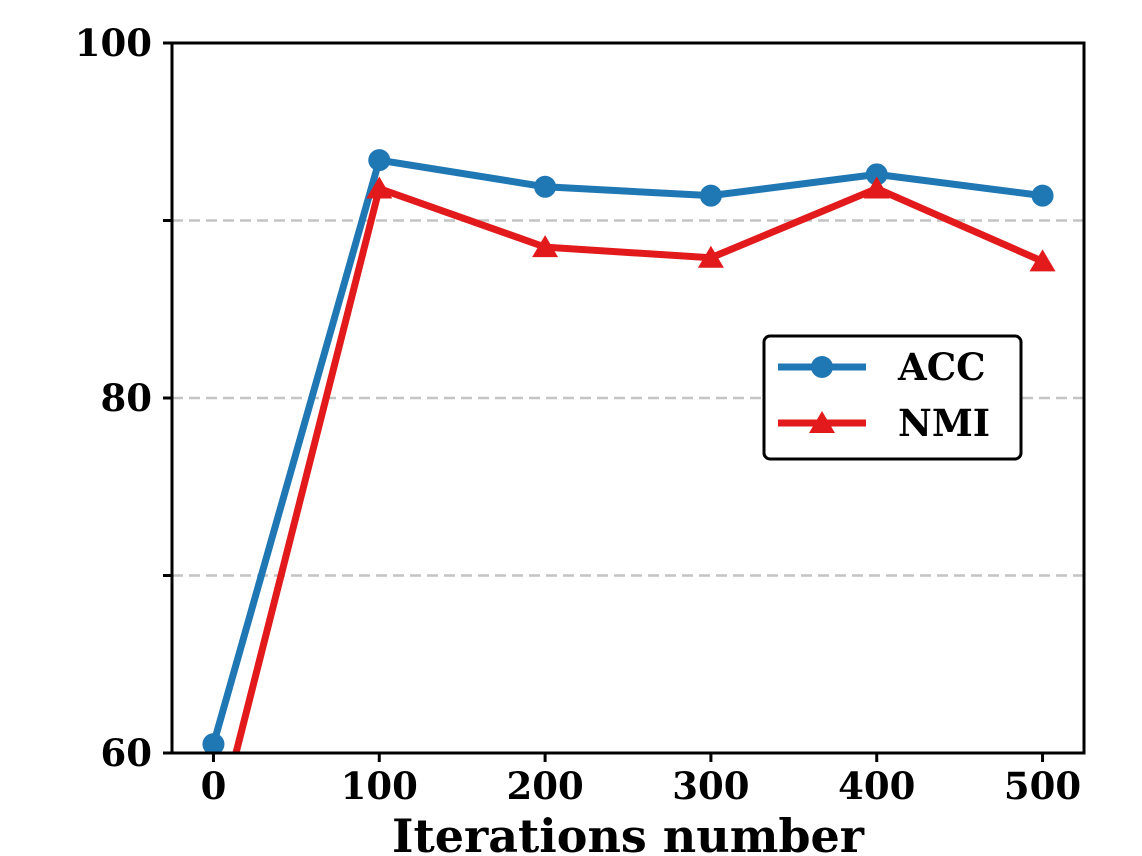 Image resolution: width=1142 pixels, height=856 pixels. I want to click on legend: ACC NMI, so click(892, 397).